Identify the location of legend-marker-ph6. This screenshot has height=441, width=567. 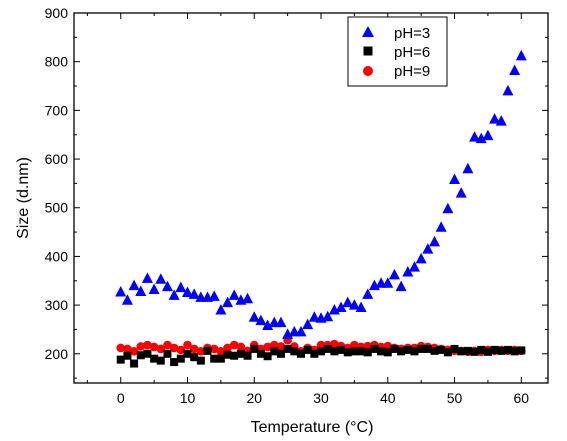
(368, 51).